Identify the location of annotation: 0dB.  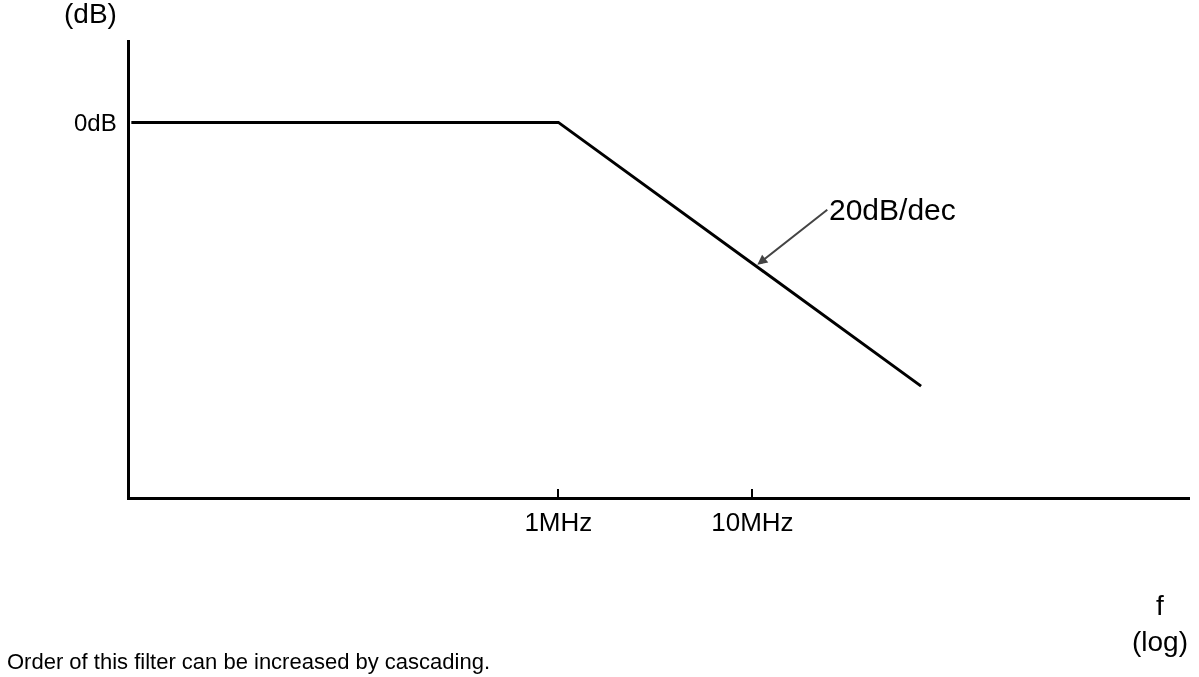
(95, 122).